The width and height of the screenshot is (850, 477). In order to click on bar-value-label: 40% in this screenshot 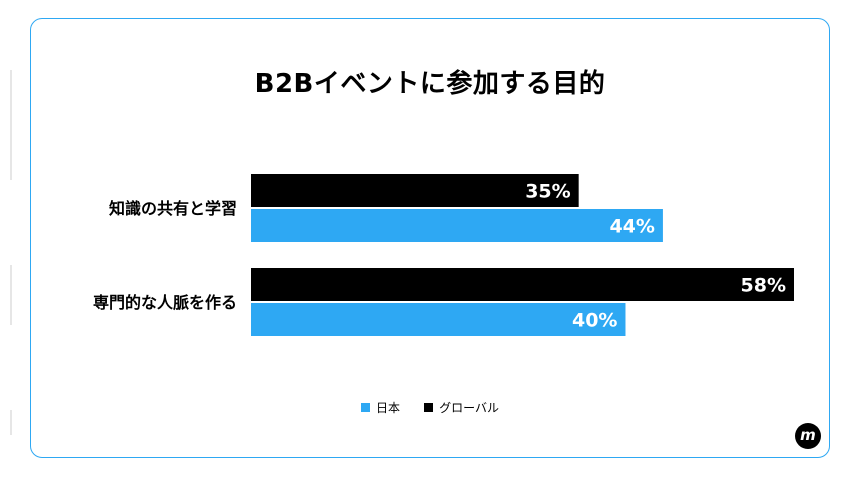, I will do `click(594, 321)`.